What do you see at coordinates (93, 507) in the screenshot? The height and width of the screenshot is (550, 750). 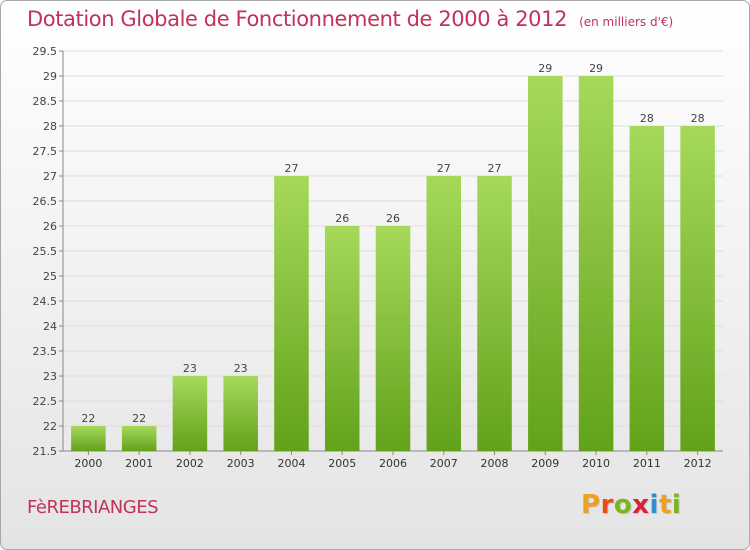 I see `commune-name: FèREBRIANGES` at bounding box center [93, 507].